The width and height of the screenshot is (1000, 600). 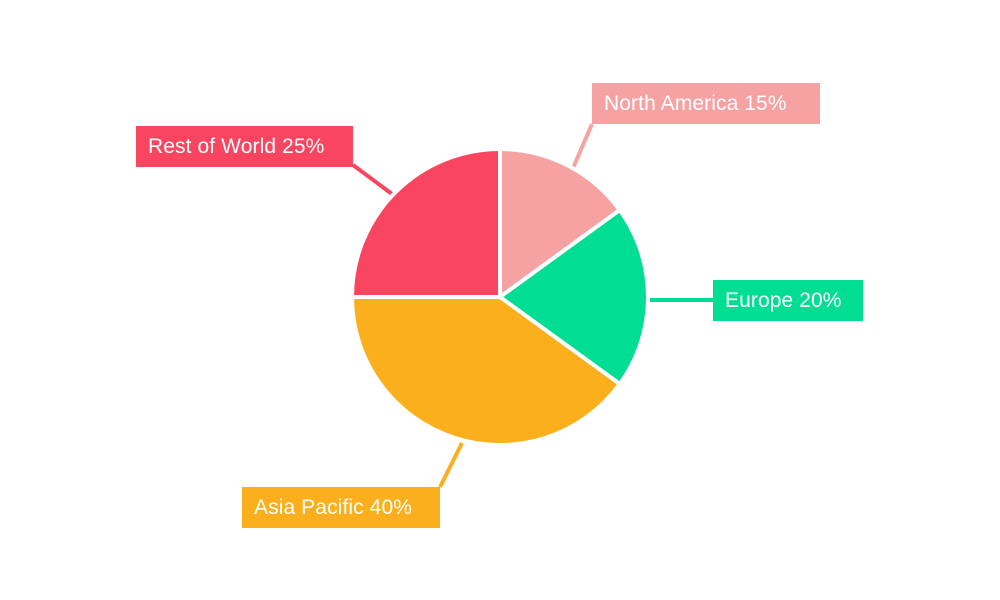 I want to click on pie-slice-europe, so click(x=574, y=297).